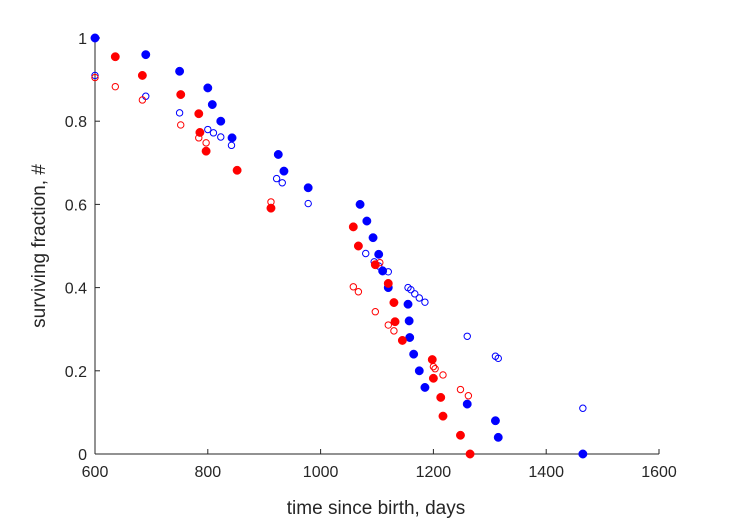 The width and height of the screenshot is (729, 521). What do you see at coordinates (659, 472) in the screenshot?
I see `x-tick-label: 1600` at bounding box center [659, 472].